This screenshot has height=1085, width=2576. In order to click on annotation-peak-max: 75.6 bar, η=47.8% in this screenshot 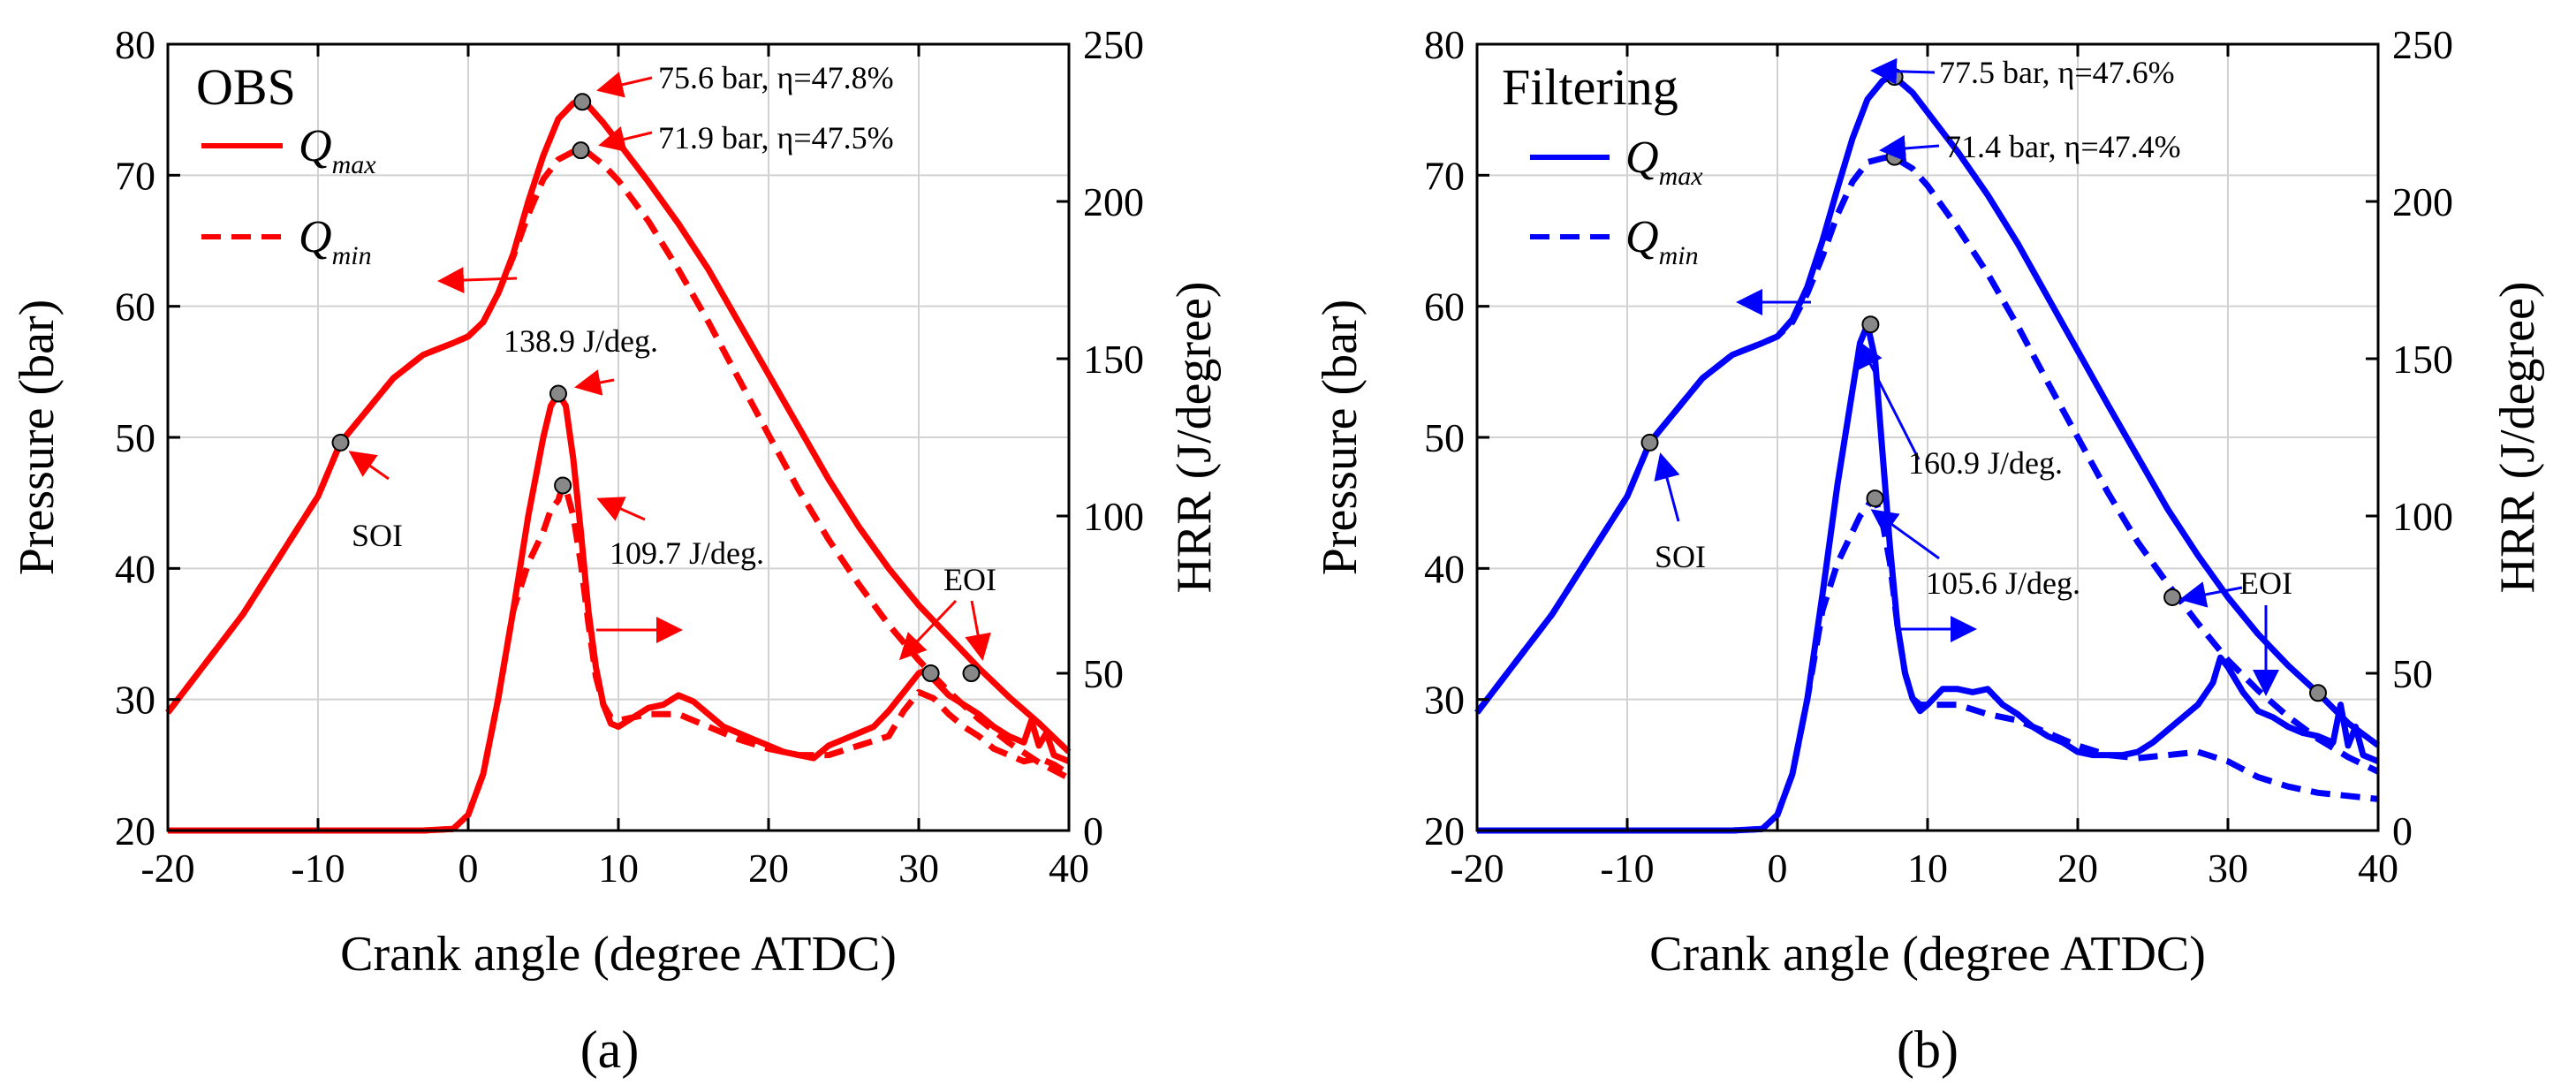, I will do `click(776, 77)`.